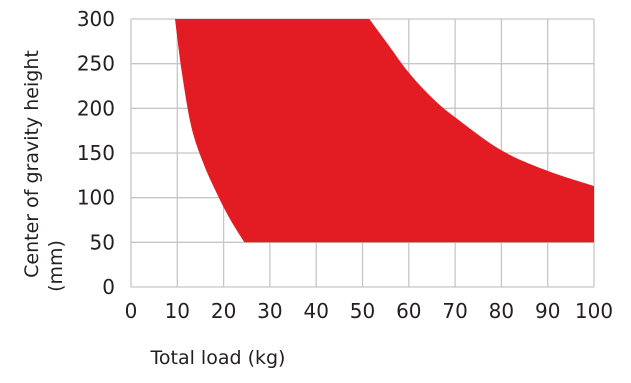  I want to click on x-tick-label: 70, so click(454, 311).